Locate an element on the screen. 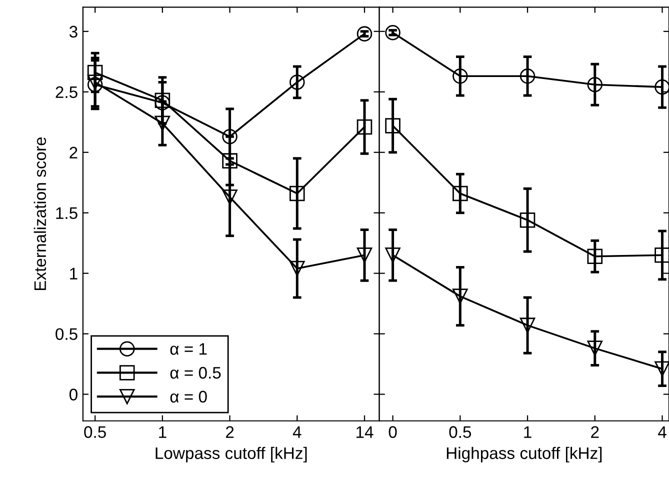 The height and width of the screenshot is (481, 669). legend-label: α = 0 is located at coordinates (188, 396).